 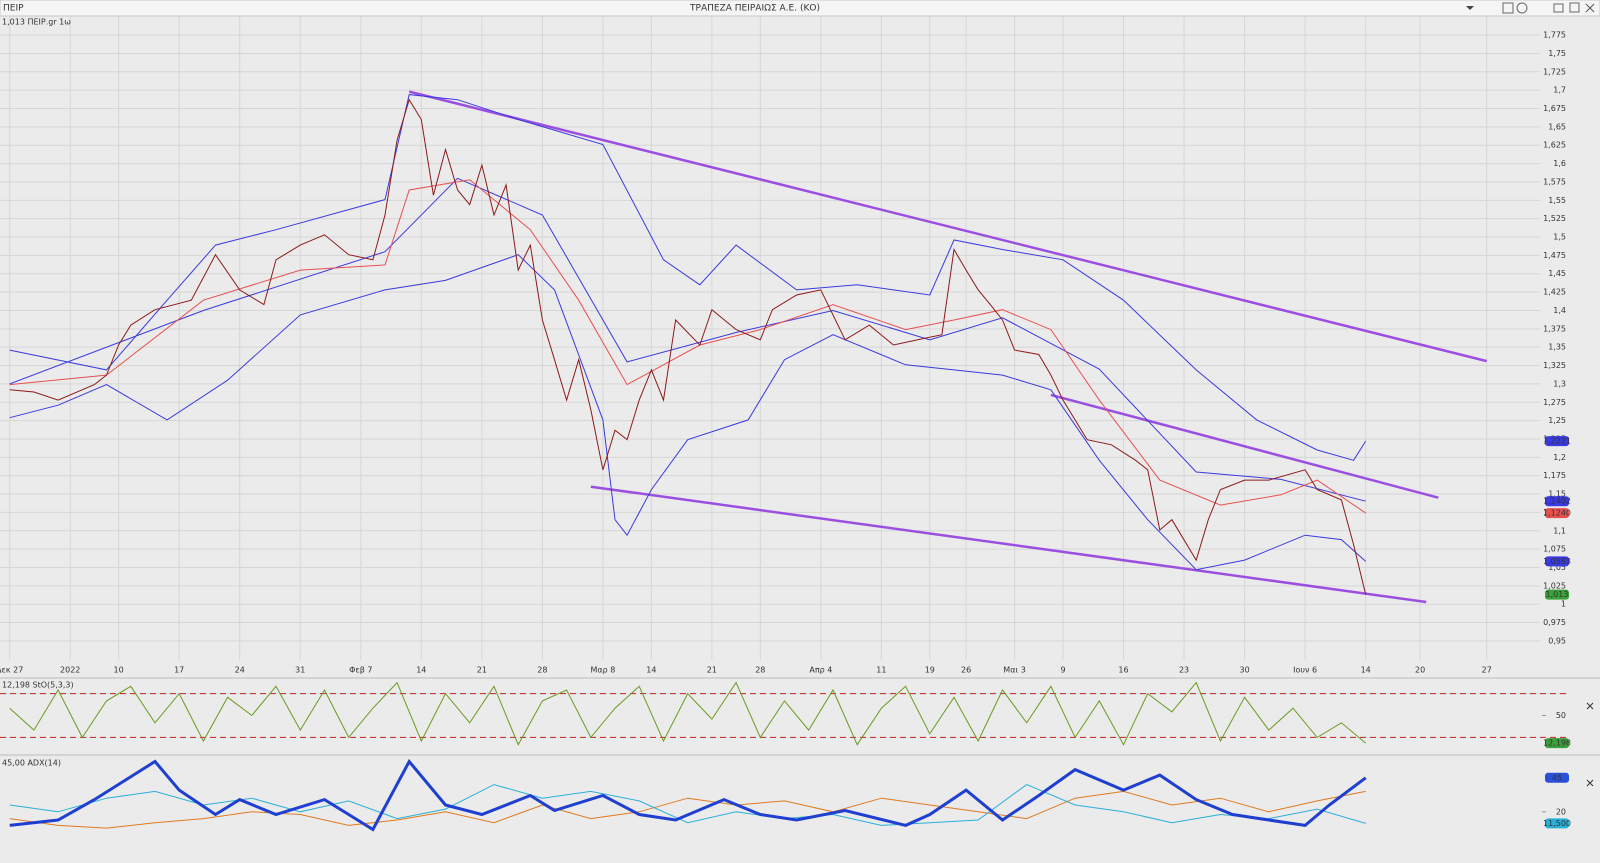 What do you see at coordinates (240, 670) in the screenshot?
I see `x-tick-label: 24` at bounding box center [240, 670].